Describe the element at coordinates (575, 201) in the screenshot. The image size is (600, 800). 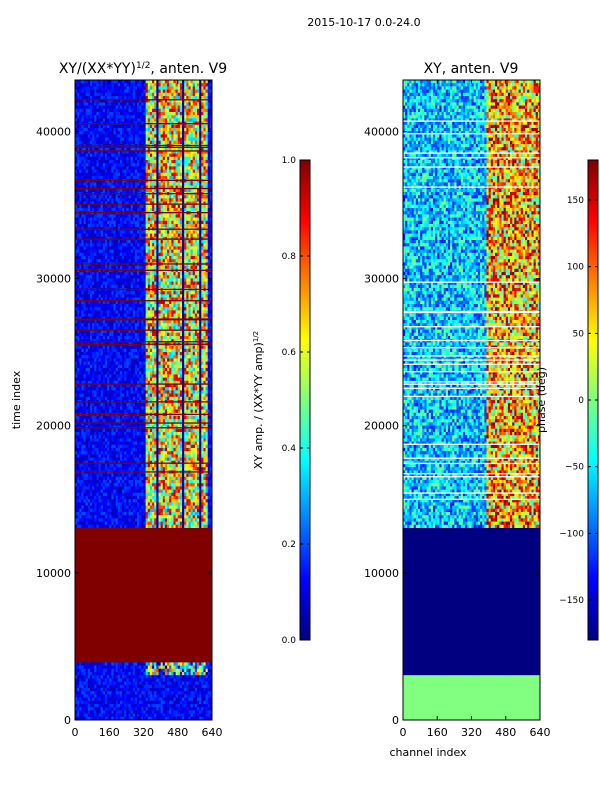
I see `colorbar-tick-label: 150` at that location.